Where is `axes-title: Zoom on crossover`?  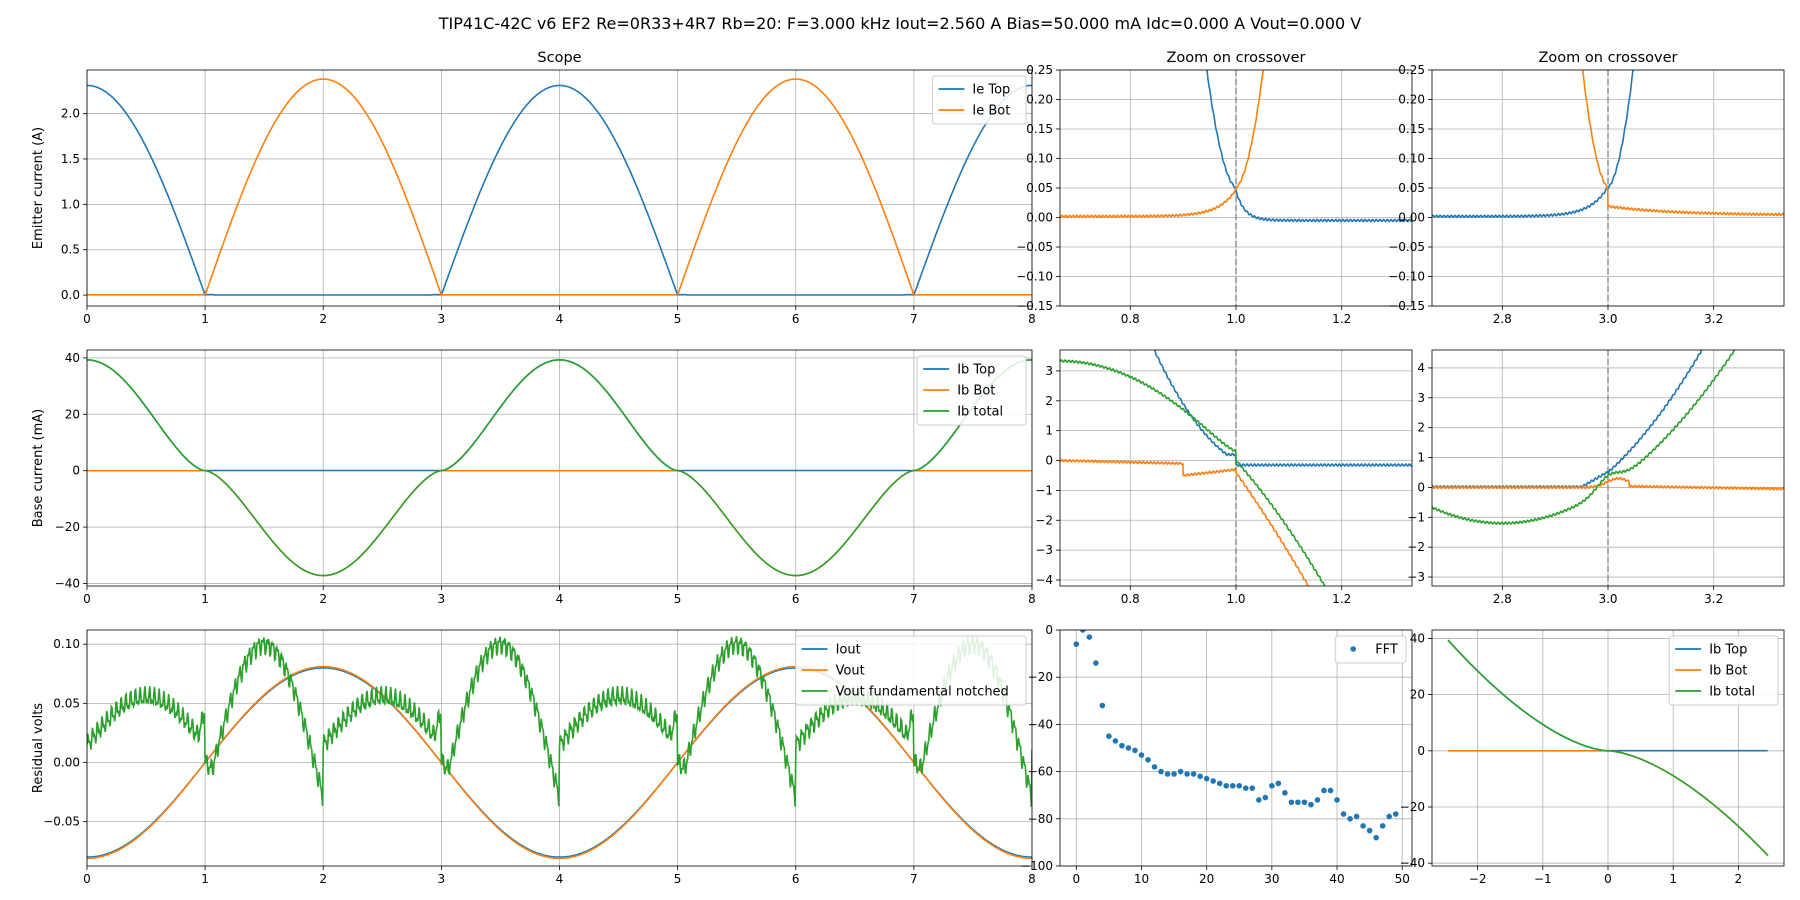
axes-title: Zoom on crossover is located at coordinates (1607, 58).